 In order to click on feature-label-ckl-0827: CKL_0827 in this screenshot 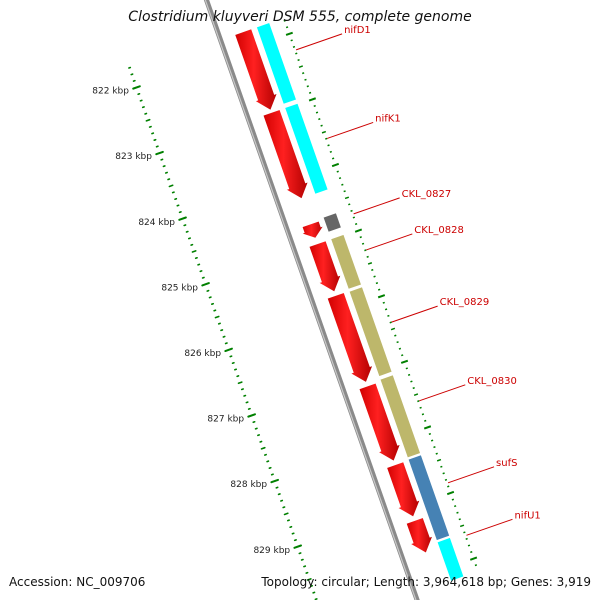, I will do `click(427, 194)`.